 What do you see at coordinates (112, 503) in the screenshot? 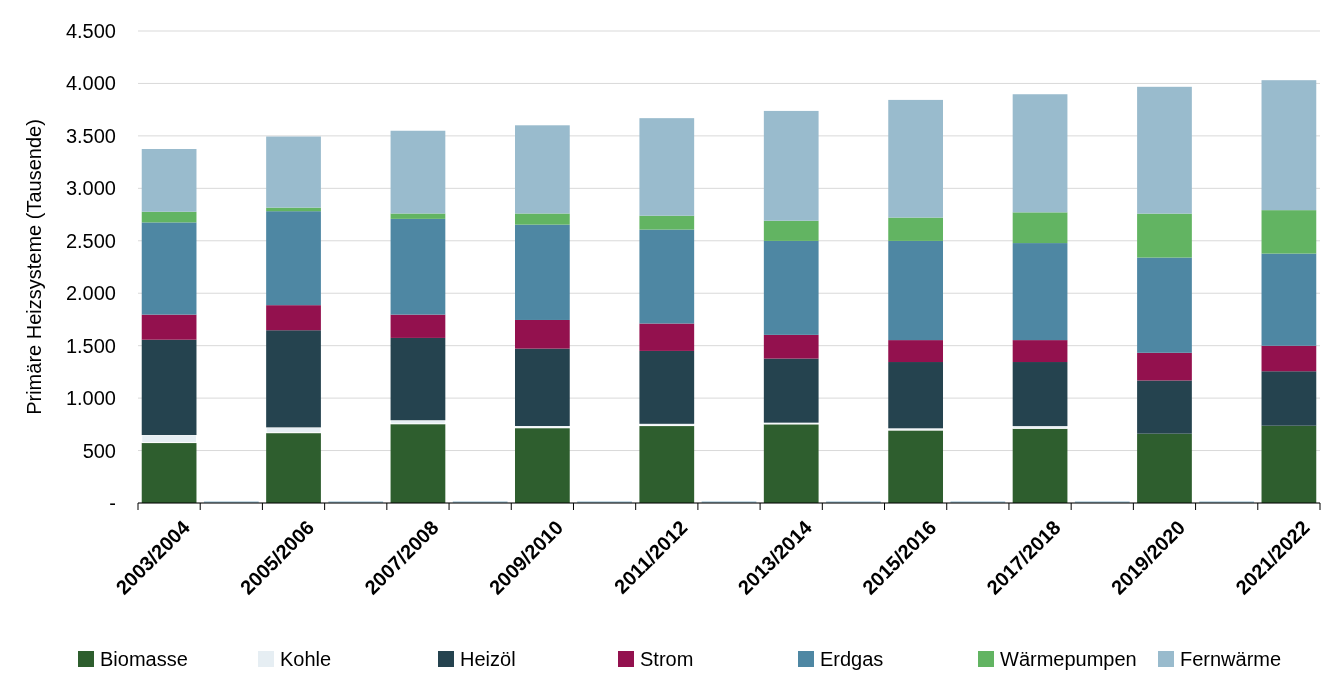
I see `y-tick-label: -` at bounding box center [112, 503].